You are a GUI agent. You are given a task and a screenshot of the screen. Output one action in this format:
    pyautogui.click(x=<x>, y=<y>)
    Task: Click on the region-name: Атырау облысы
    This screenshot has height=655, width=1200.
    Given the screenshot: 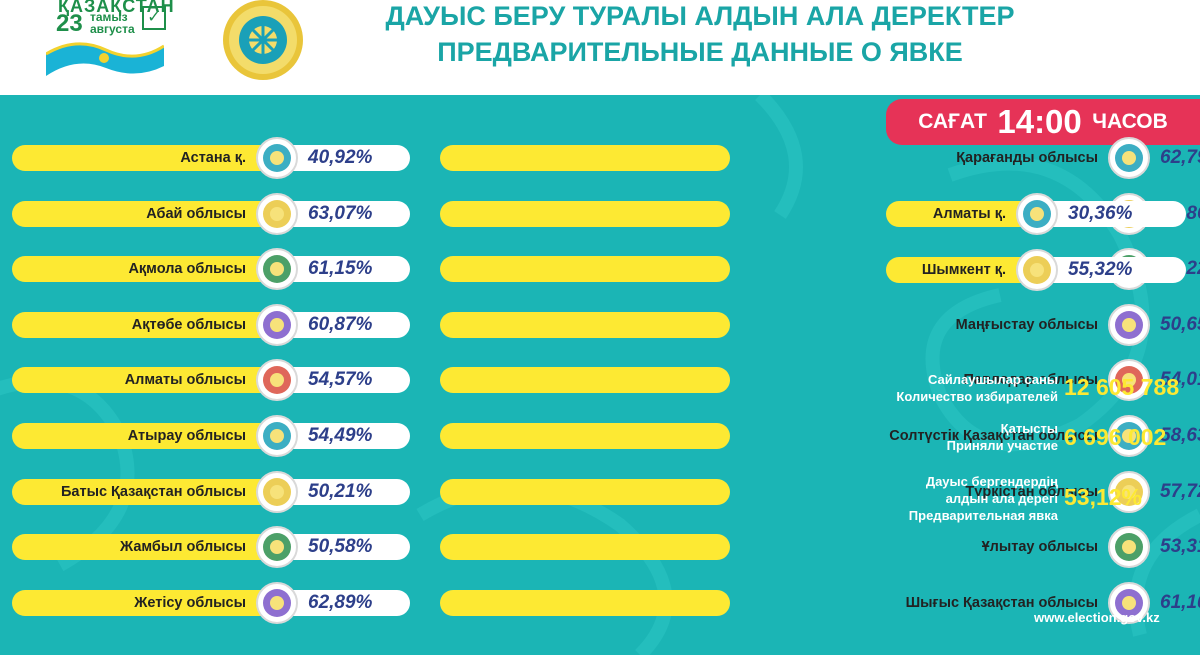 What is the action you would take?
    pyautogui.click(x=186, y=436)
    